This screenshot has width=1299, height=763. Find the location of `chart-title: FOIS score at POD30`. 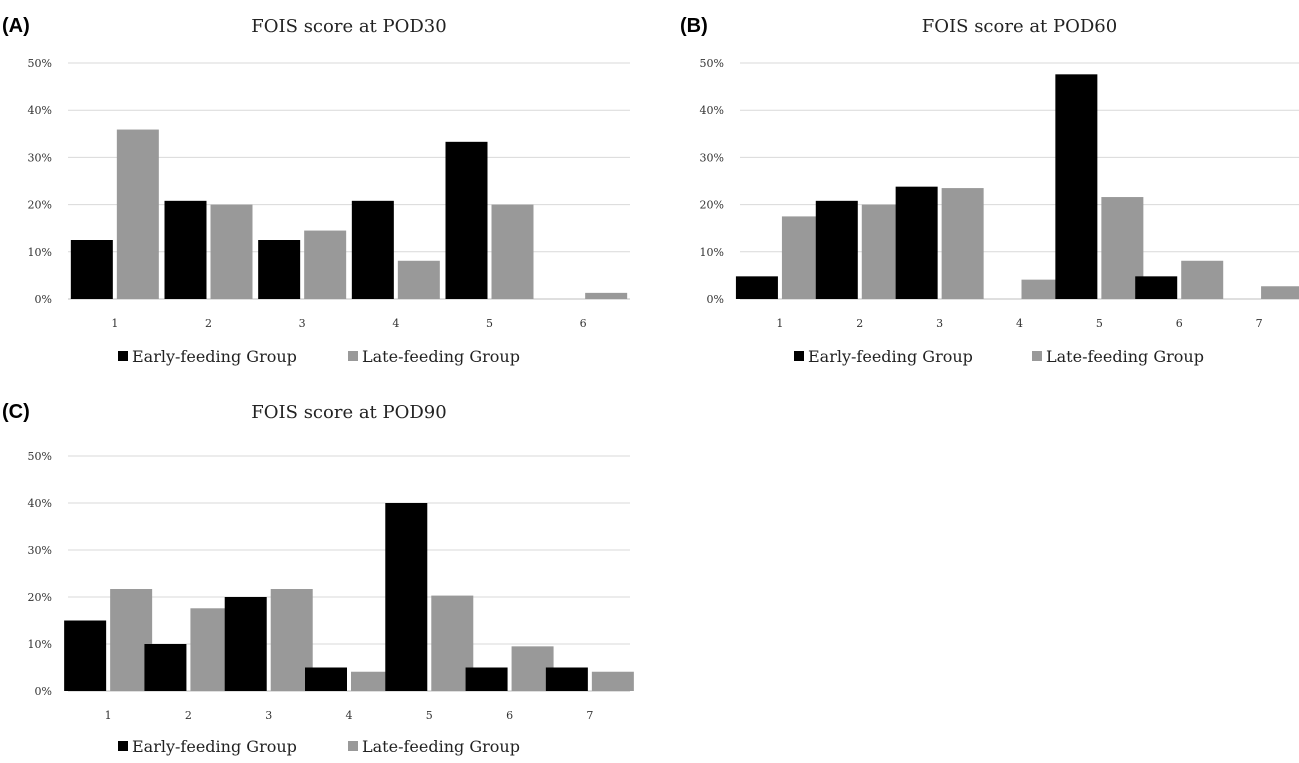

chart-title: FOIS score at POD30 is located at coordinates (348, 26).